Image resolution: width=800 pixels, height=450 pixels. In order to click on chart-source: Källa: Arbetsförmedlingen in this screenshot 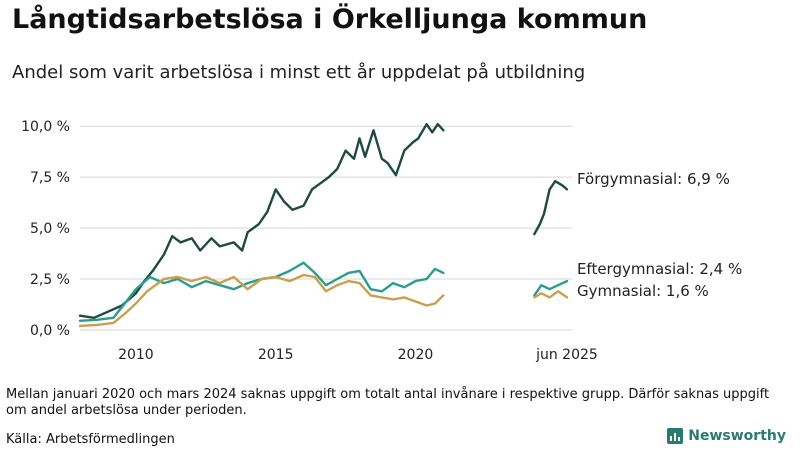, I will do `click(90, 439)`.